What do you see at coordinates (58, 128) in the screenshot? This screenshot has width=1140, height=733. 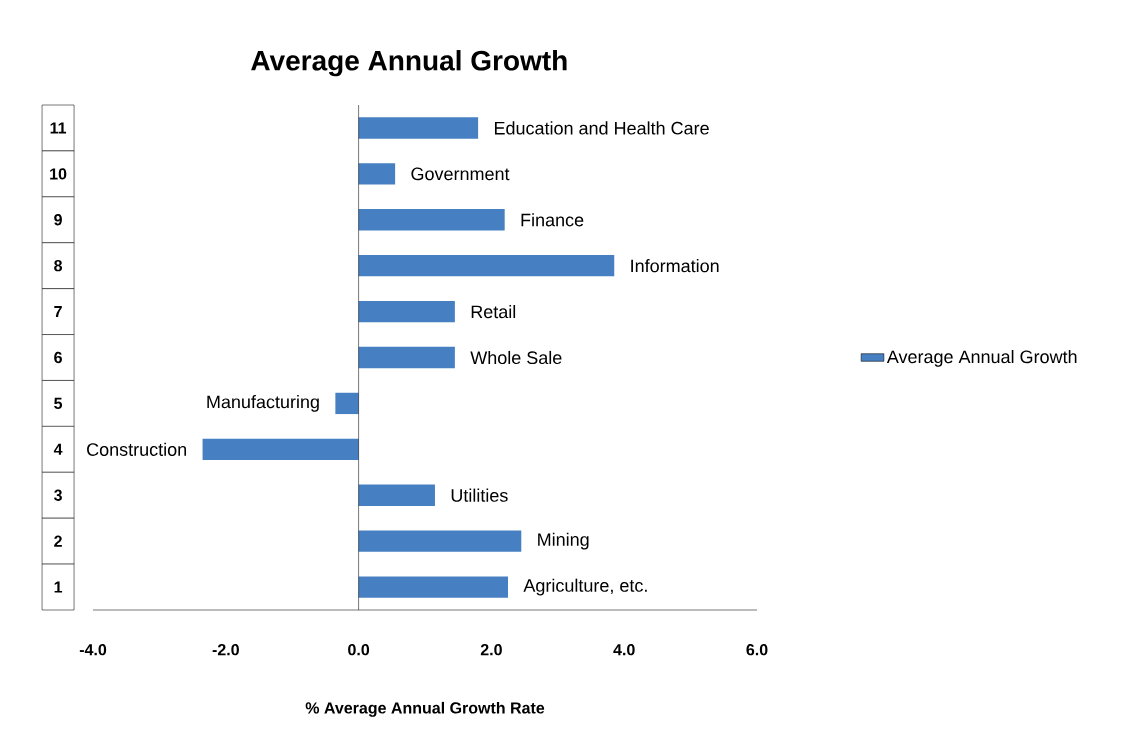 I see `y-tick-label: 11` at bounding box center [58, 128].